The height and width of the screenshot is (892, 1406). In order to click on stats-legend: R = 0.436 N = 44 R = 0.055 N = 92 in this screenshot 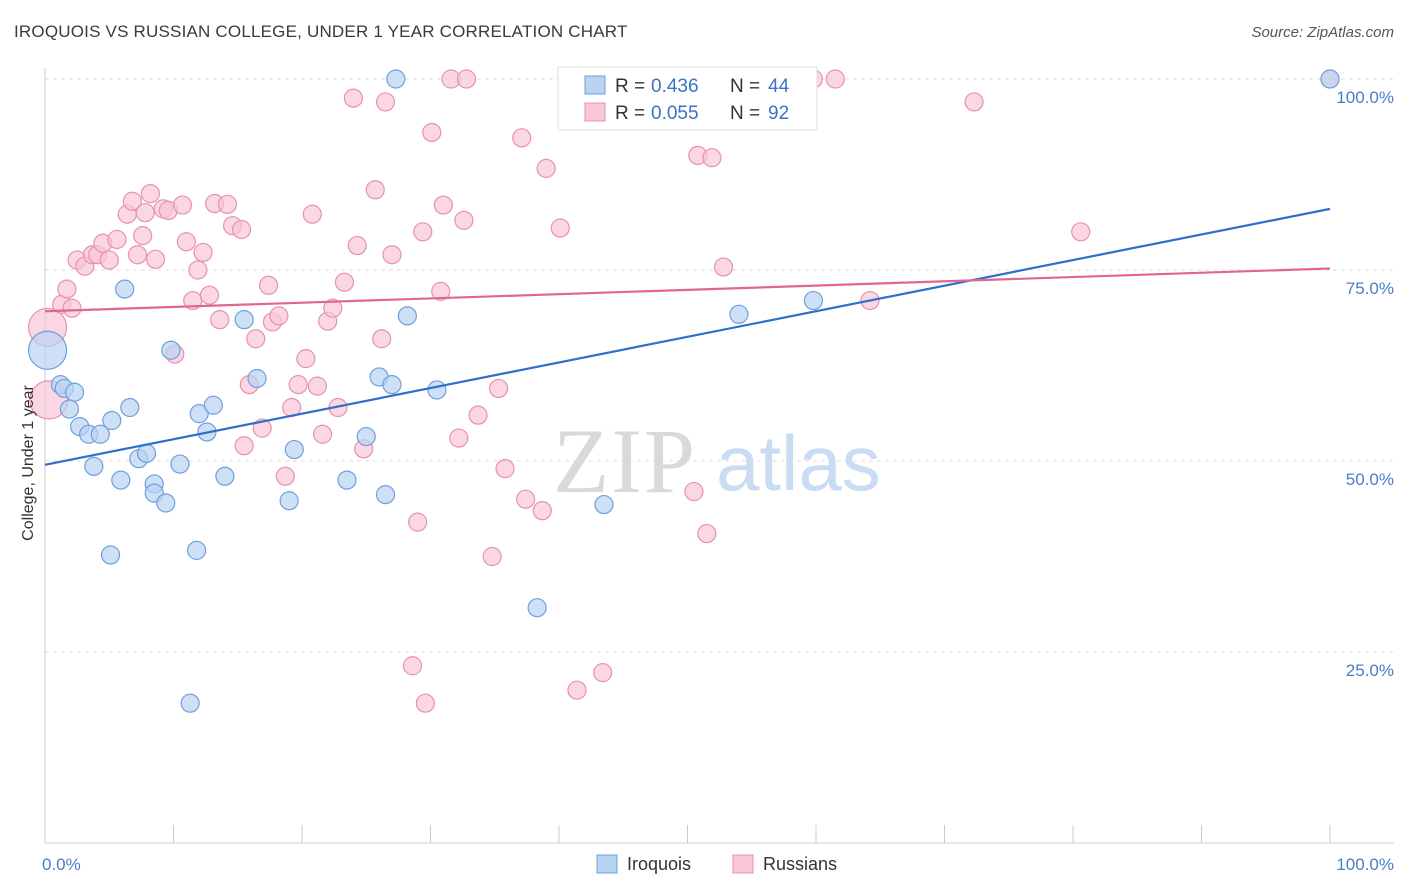, I will do `click(687, 98)`.